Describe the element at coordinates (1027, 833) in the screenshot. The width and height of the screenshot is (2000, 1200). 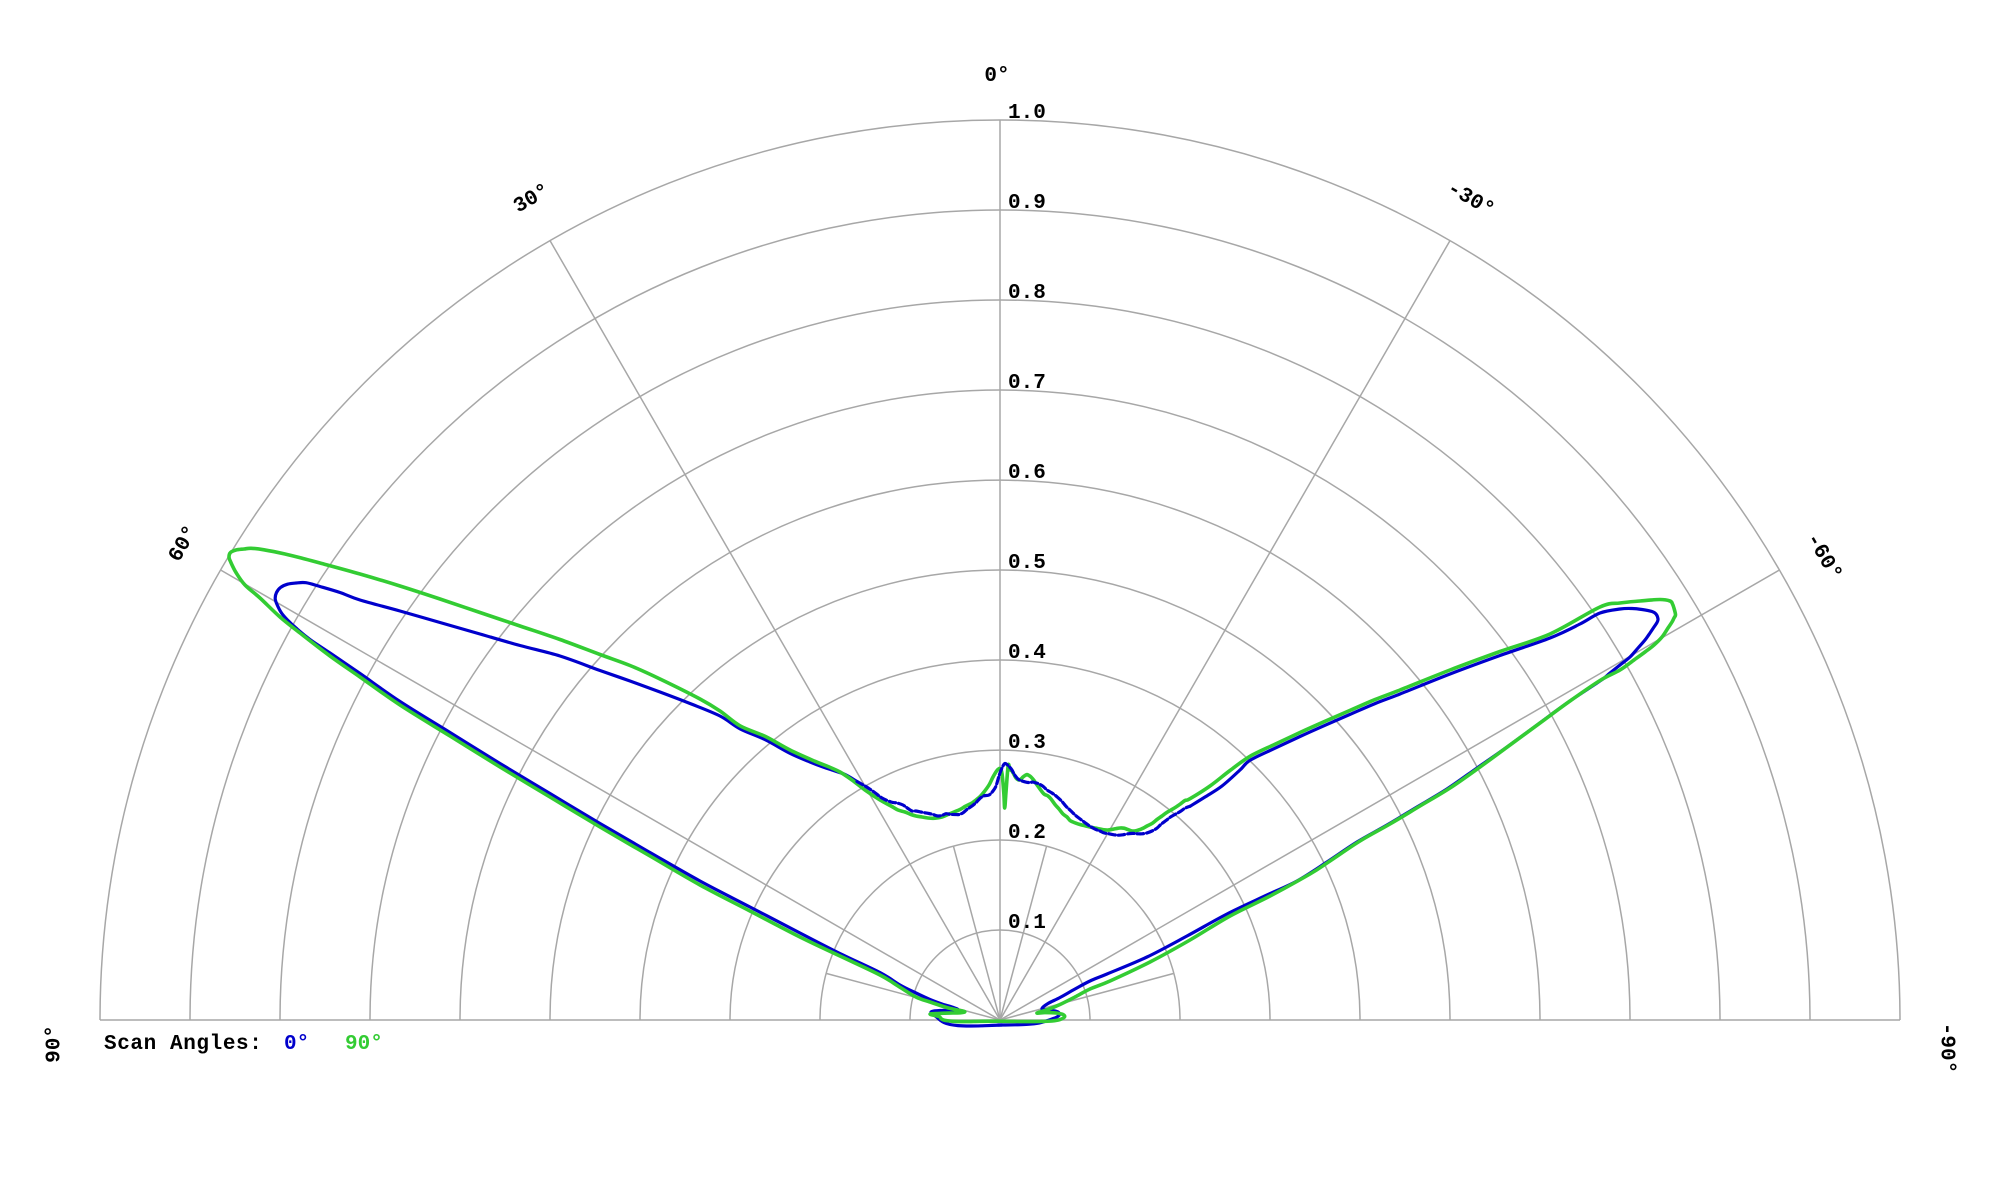
I see `svg-text: 0.2` at that location.